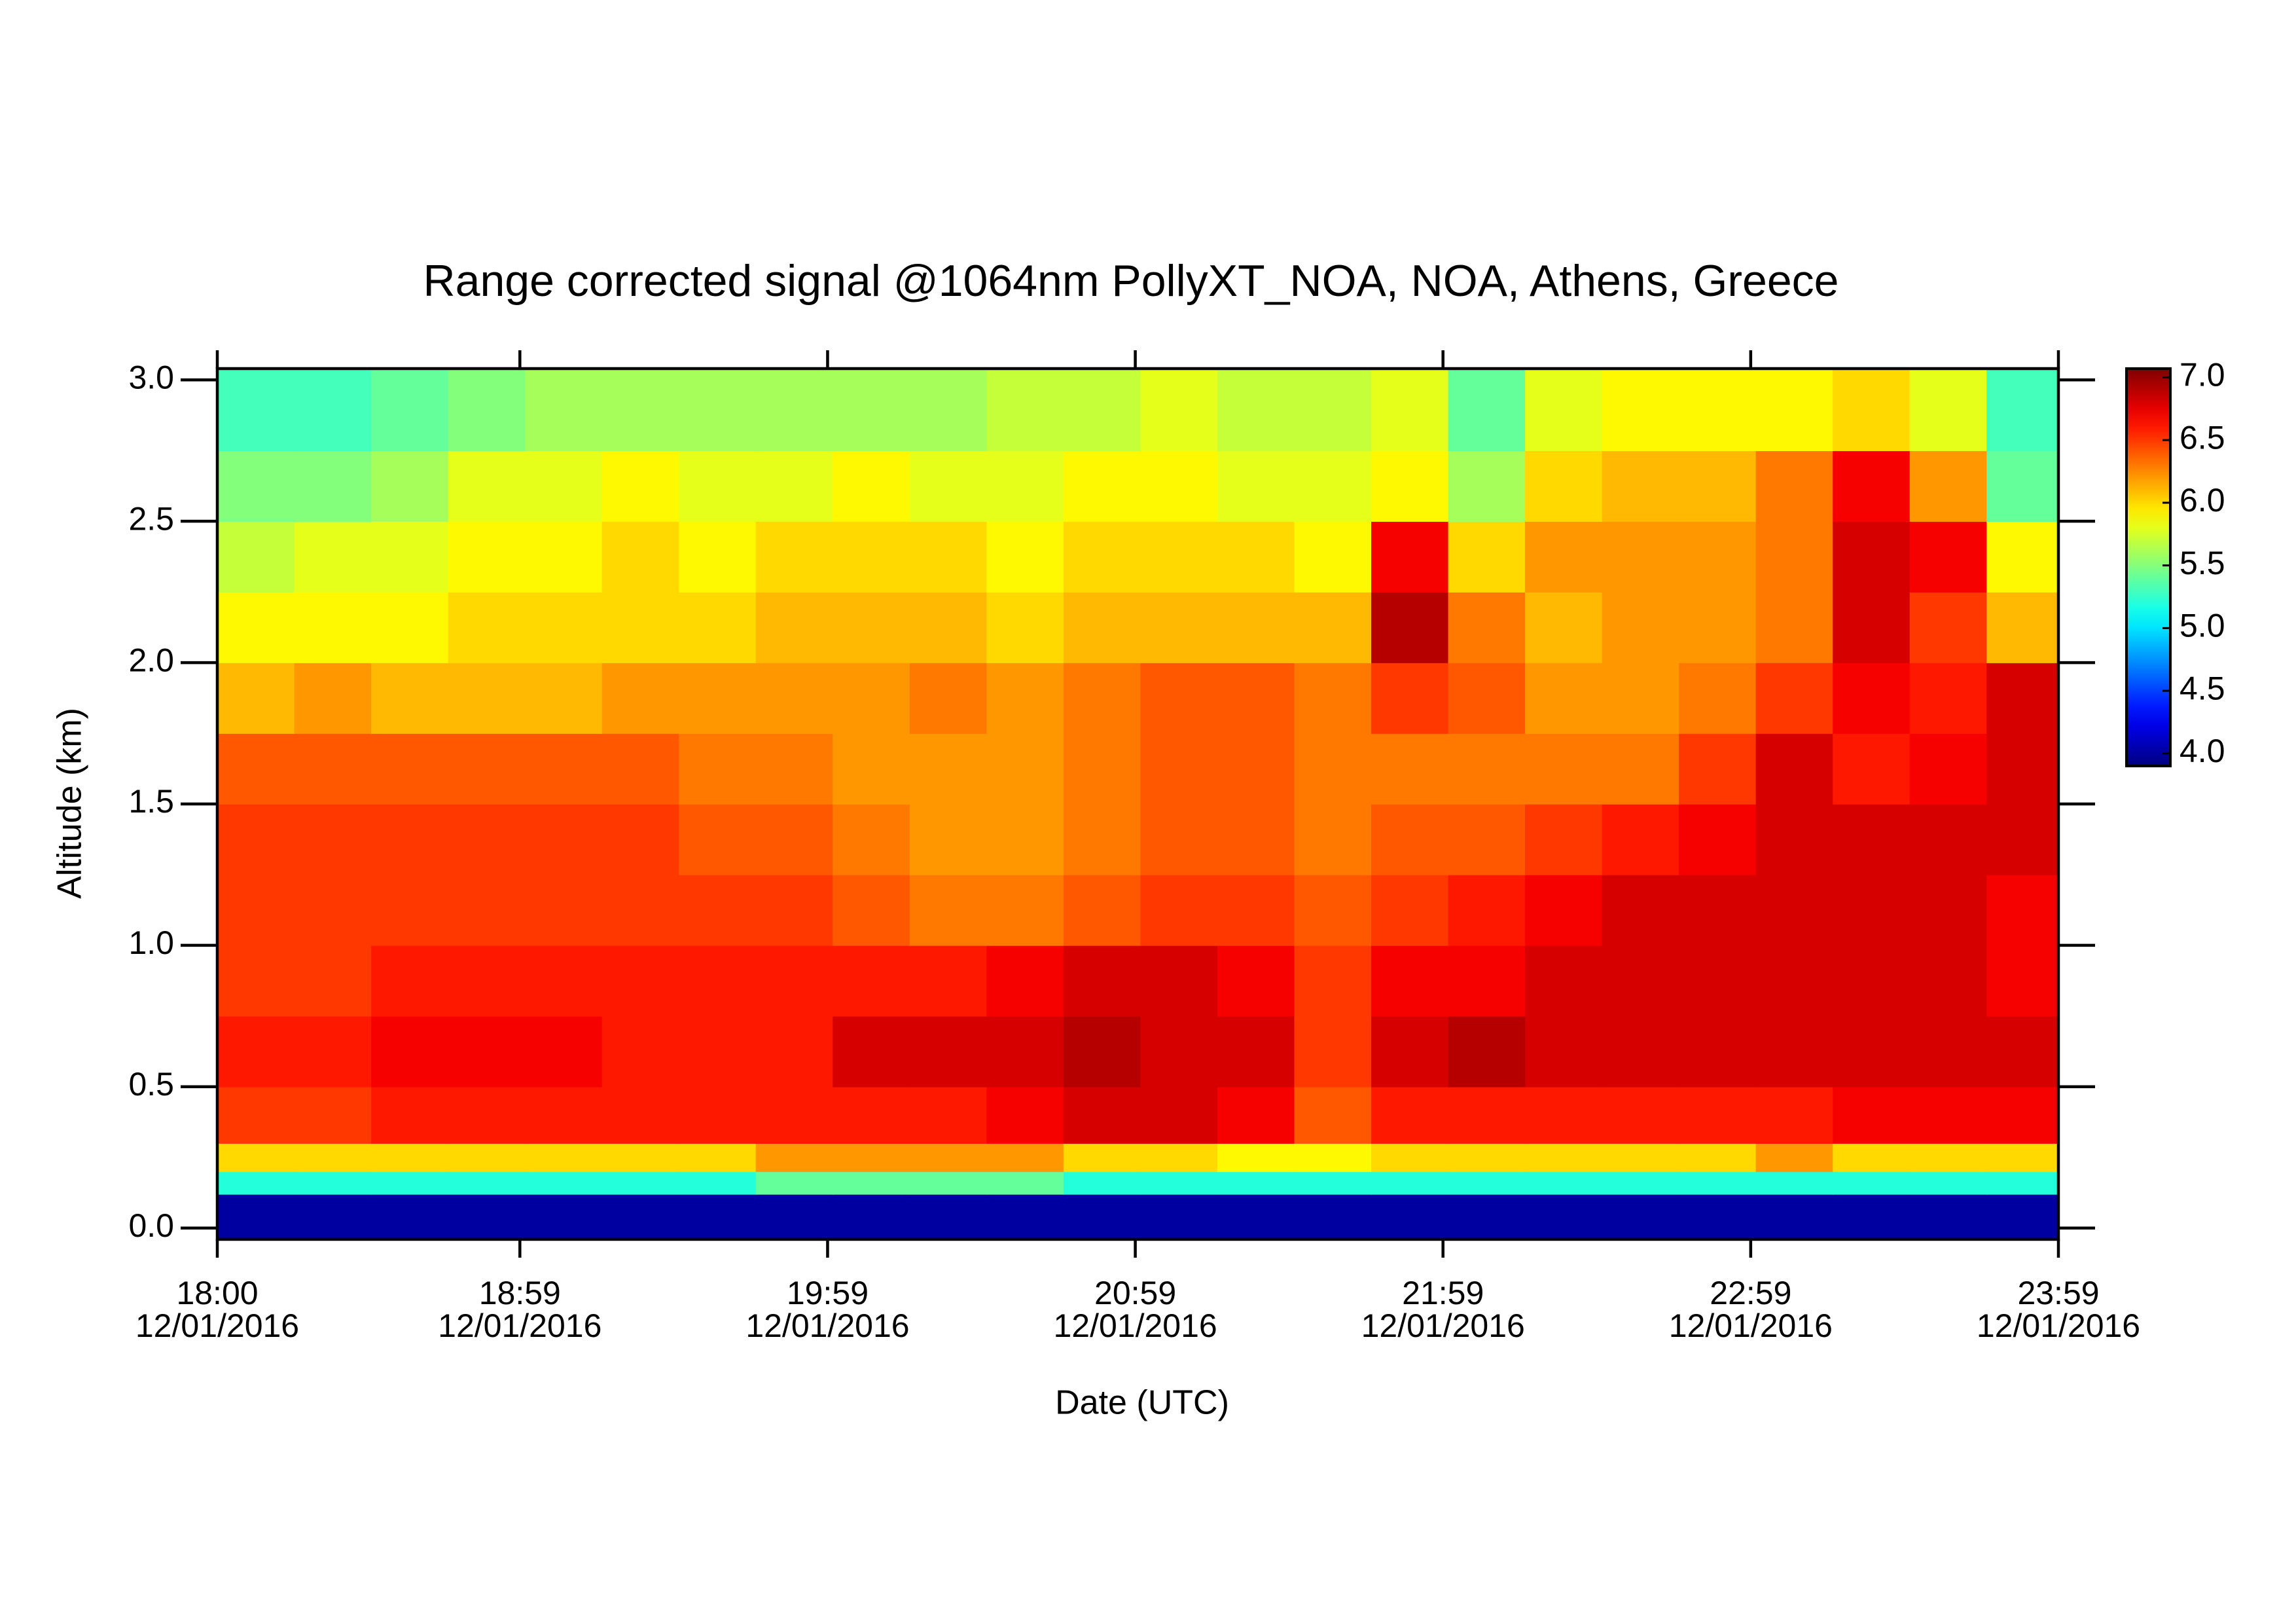  Describe the element at coordinates (2202, 751) in the screenshot. I see `colorbar-tick-label: 4.0` at that location.